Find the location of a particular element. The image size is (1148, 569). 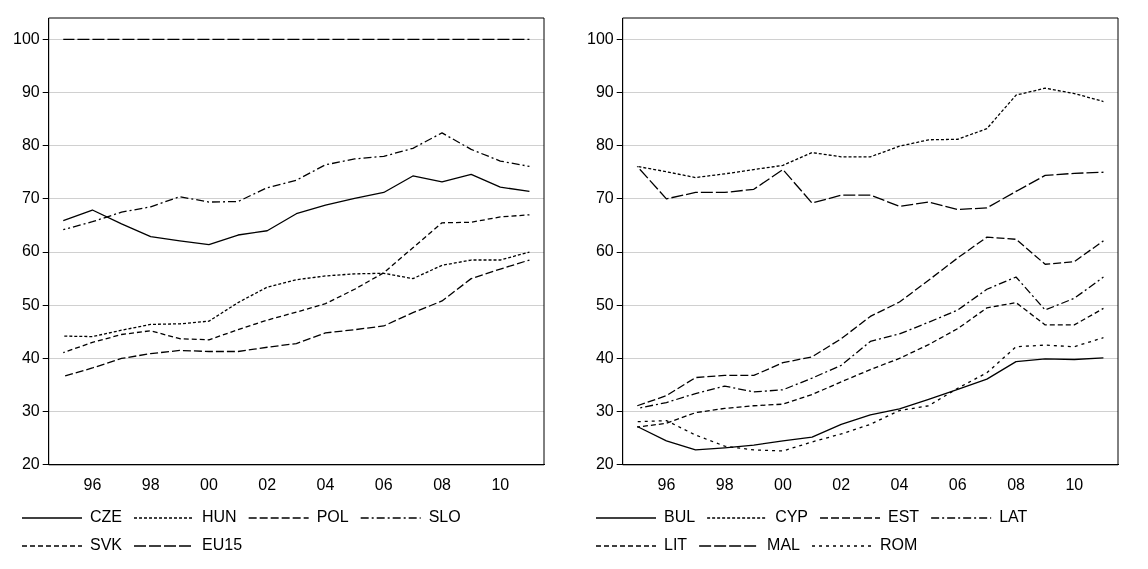

legend-label: BUL is located at coordinates (680, 517).